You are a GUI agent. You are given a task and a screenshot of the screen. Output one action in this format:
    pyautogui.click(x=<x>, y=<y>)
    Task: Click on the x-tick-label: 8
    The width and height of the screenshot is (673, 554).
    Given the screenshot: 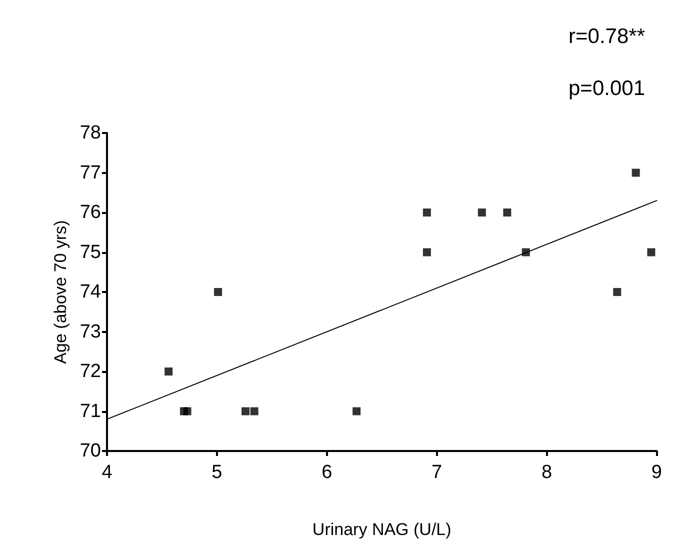 What is the action you would take?
    pyautogui.click(x=546, y=472)
    